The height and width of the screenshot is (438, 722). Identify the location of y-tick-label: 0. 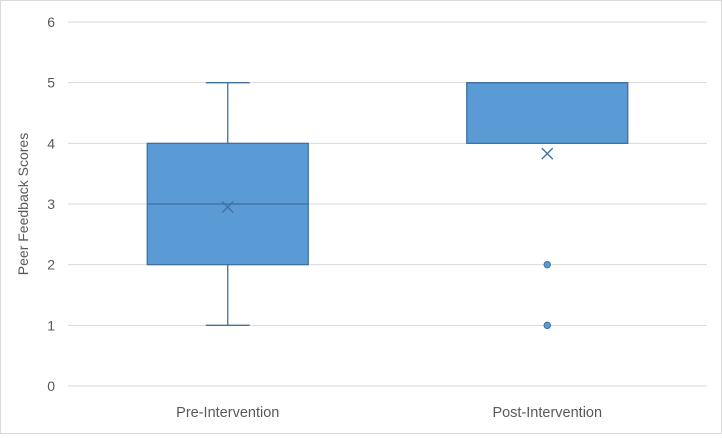
(51, 386).